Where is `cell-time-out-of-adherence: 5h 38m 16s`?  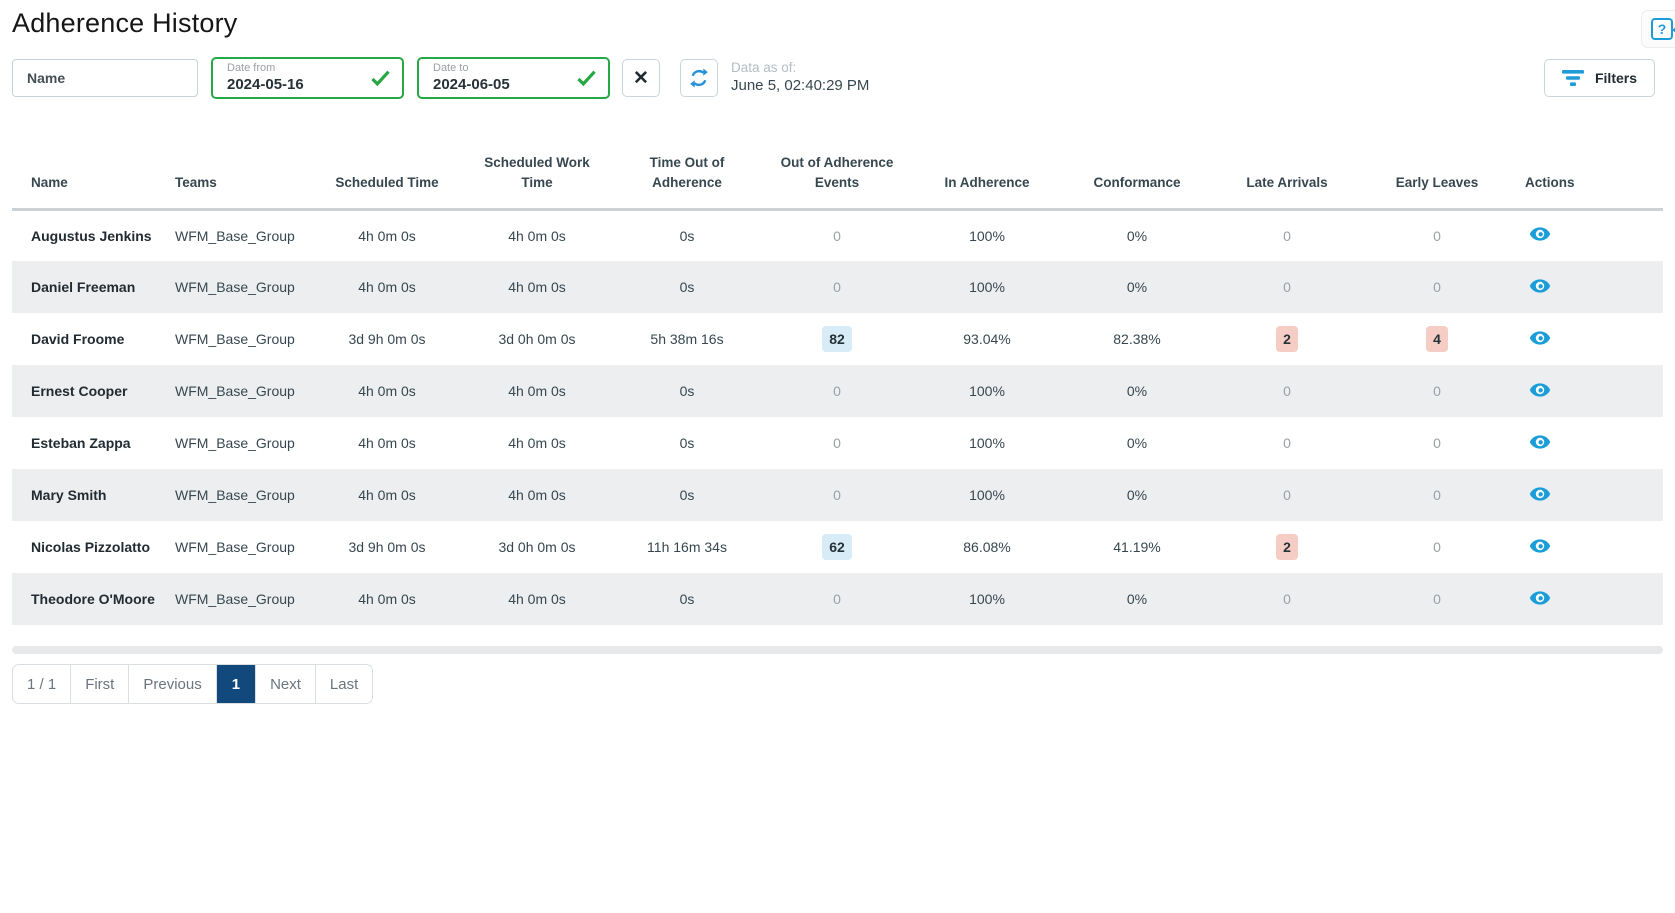
cell-time-out-of-adherence: 5h 38m 16s is located at coordinates (687, 339).